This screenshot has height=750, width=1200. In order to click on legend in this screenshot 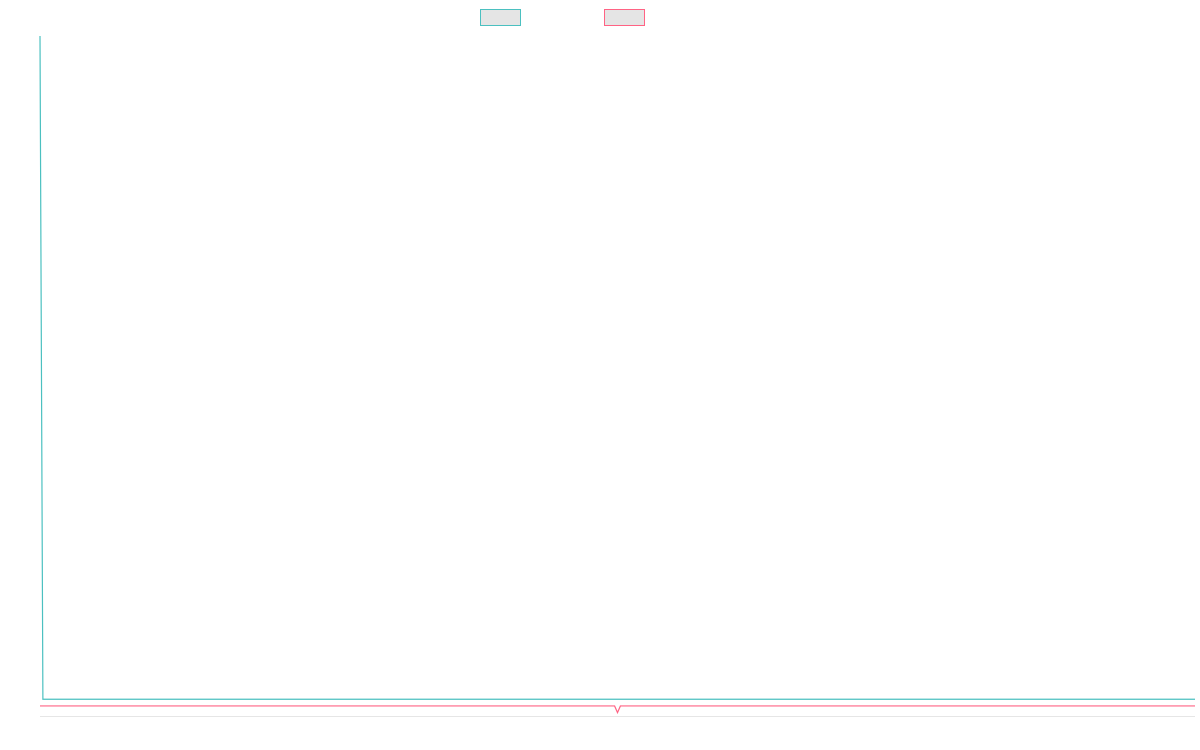, I will do `click(562, 17)`.